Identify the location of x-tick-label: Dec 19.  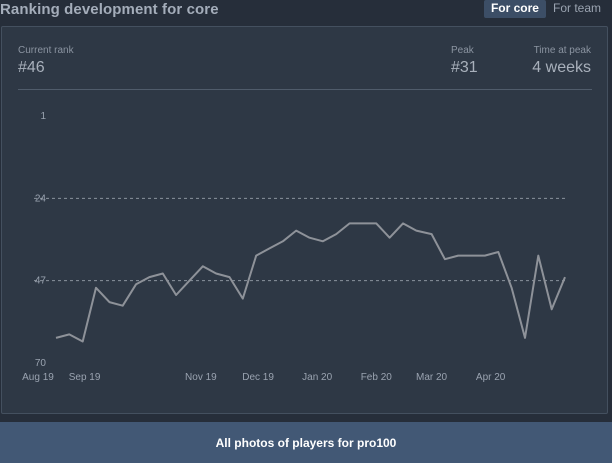
(258, 377).